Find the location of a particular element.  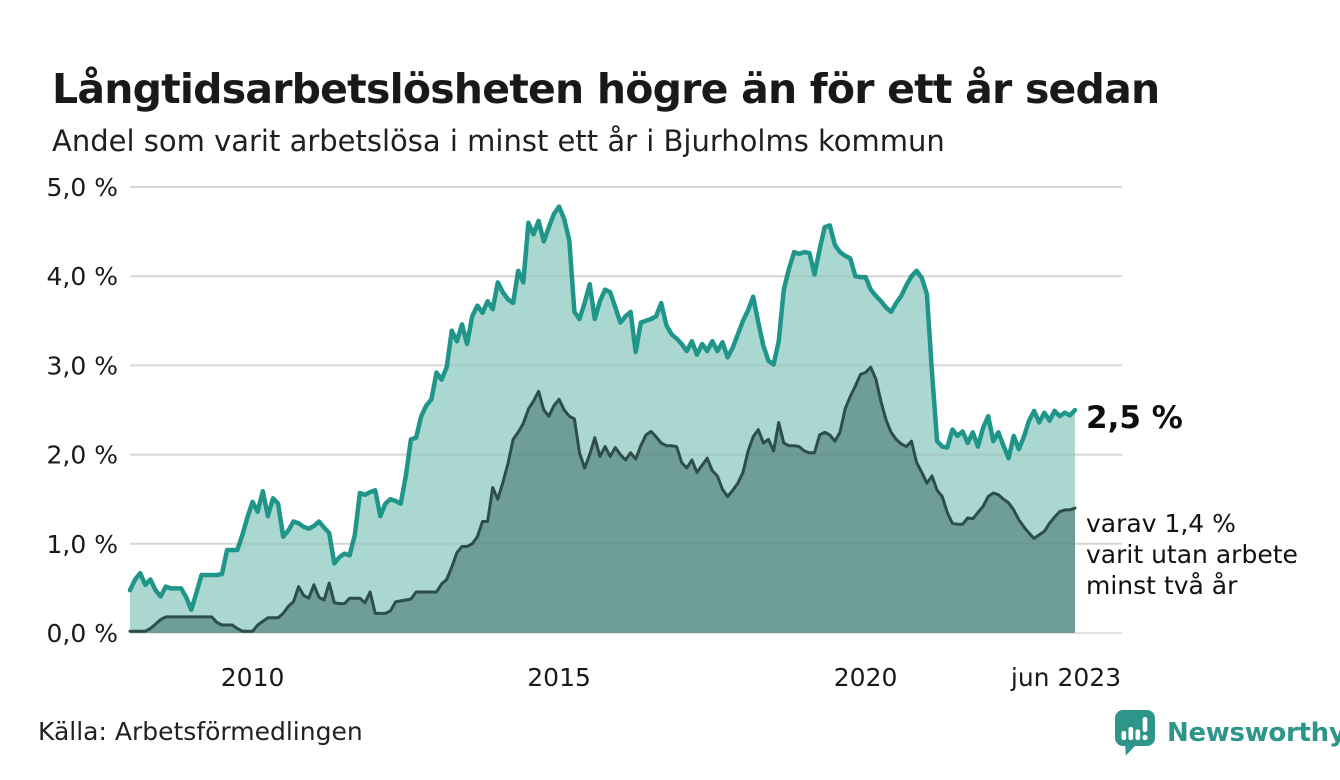

y-axis-tick-label: 4,0 % is located at coordinates (82, 276).